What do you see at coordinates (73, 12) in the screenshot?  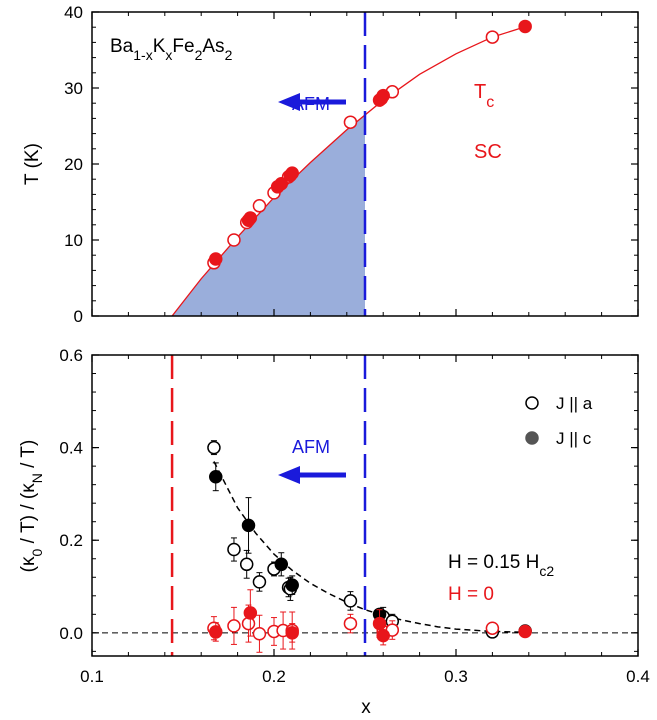 I see `y-tick-label: 40` at bounding box center [73, 12].